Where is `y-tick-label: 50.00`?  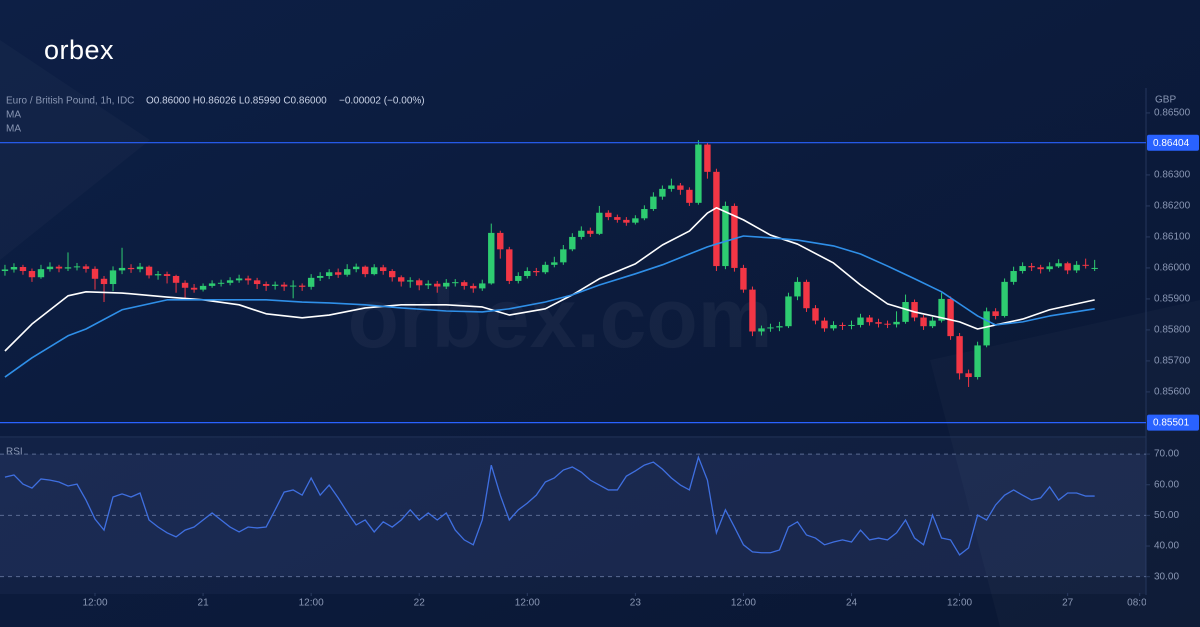 y-tick-label: 50.00 is located at coordinates (1166, 515).